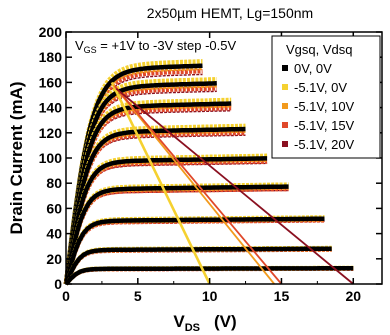 The width and height of the screenshot is (390, 335). I want to click on x-tick-label: 0, so click(66, 296).